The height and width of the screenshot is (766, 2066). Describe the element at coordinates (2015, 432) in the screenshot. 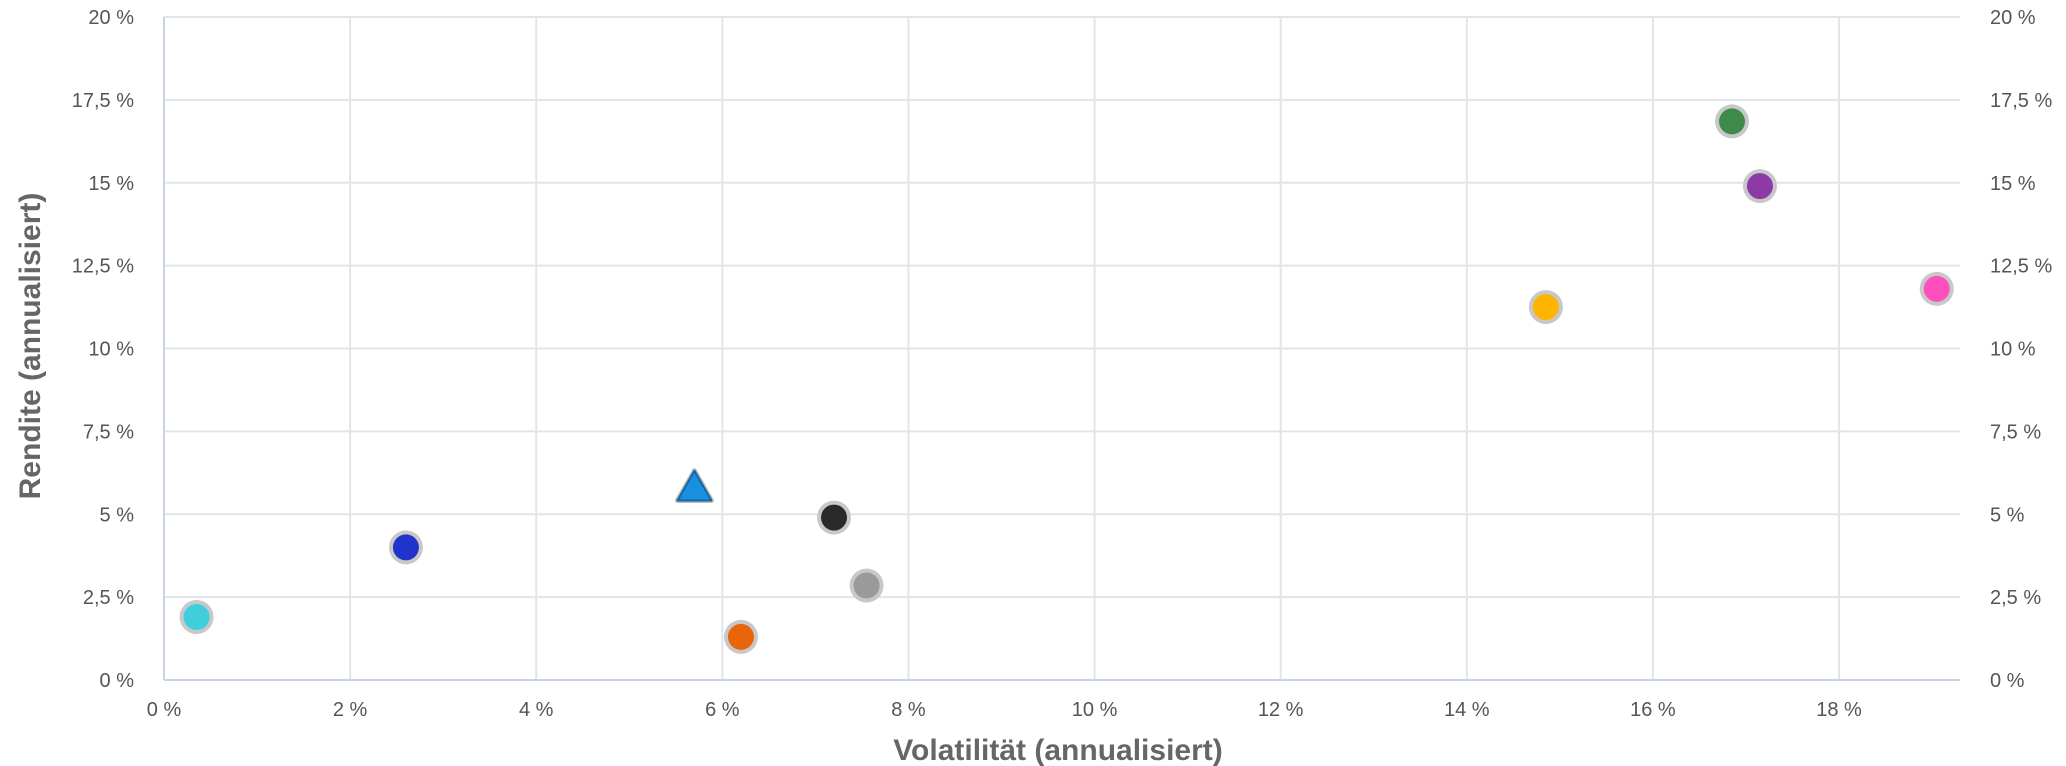

I see `y-tick-label-right: 7,5 %` at that location.